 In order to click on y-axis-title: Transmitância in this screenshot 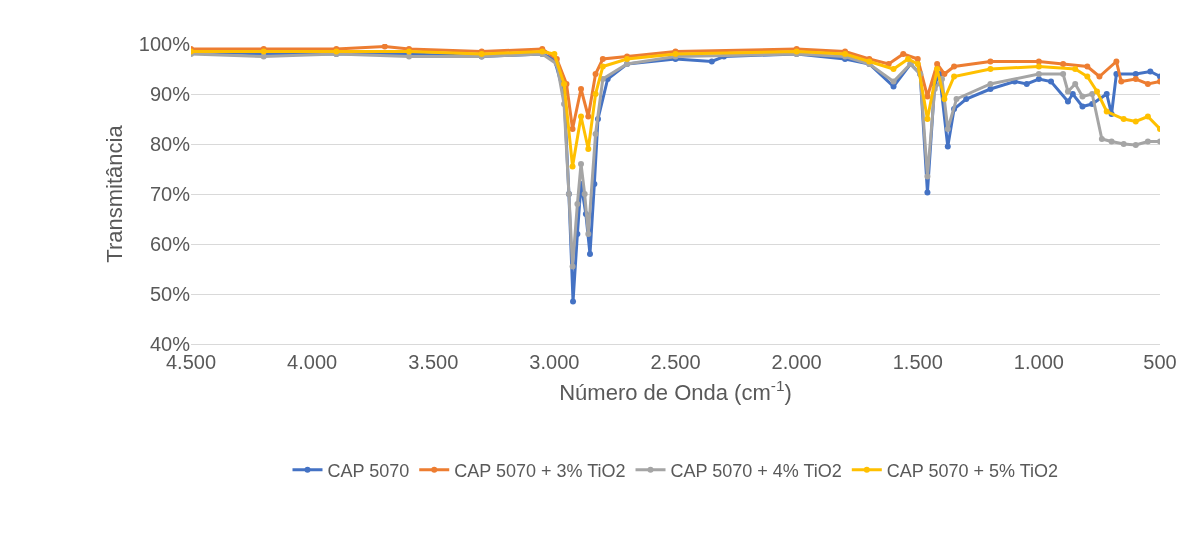, I will do `click(114, 193)`.